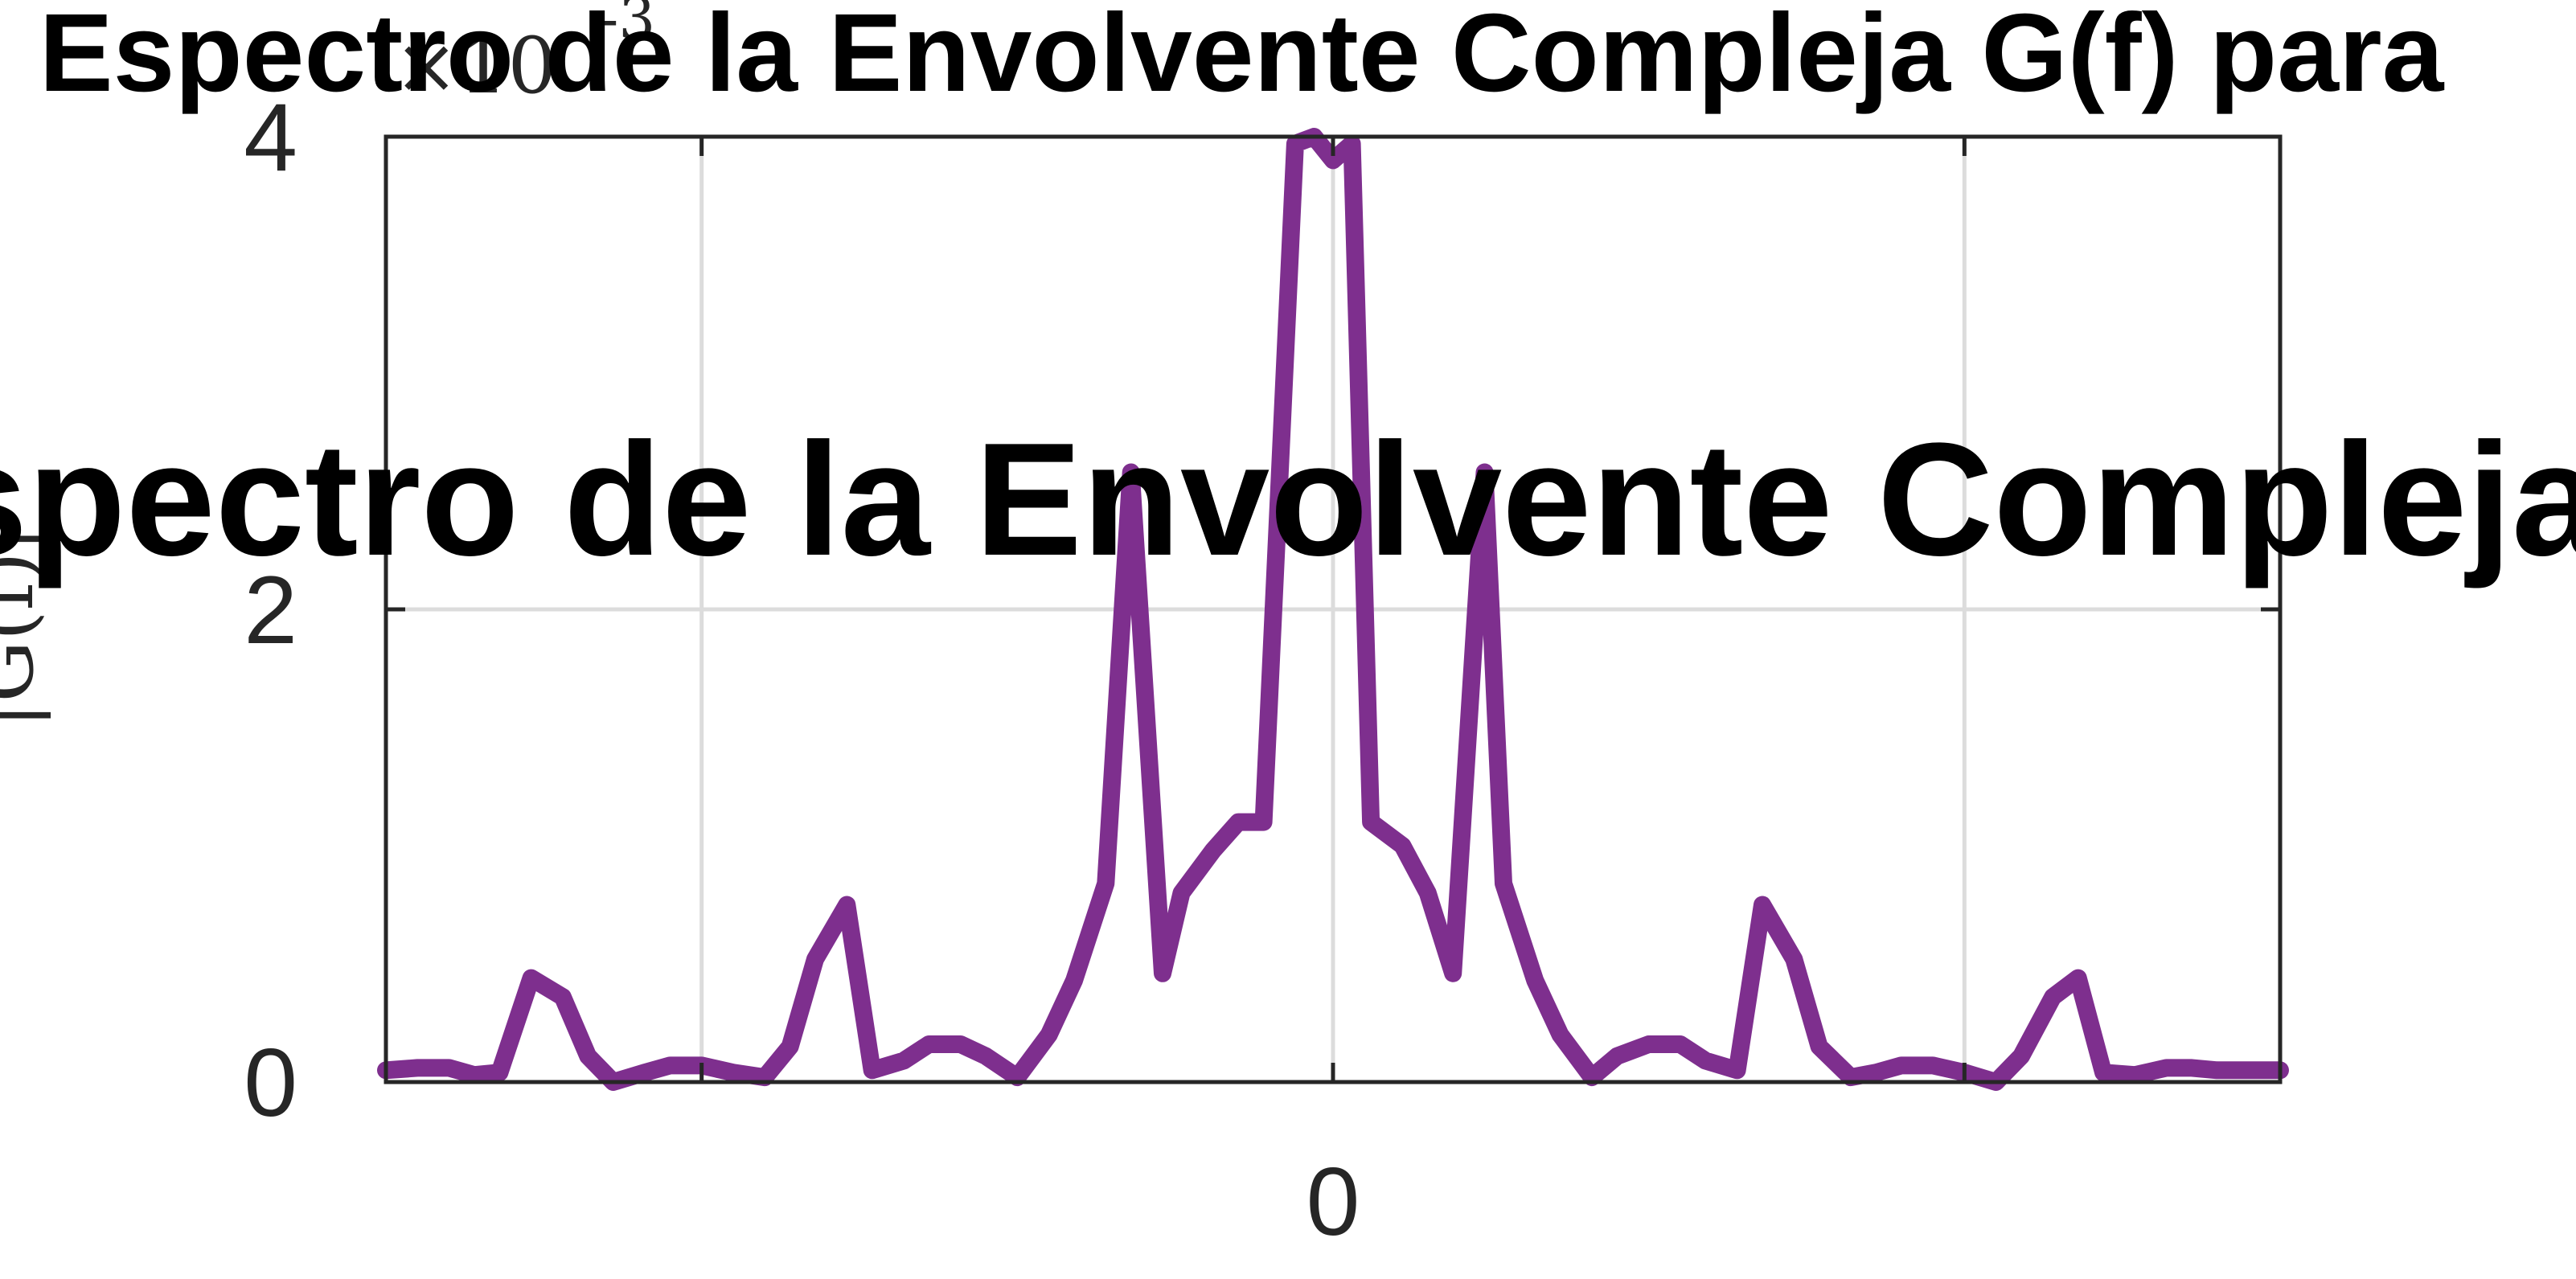 The image size is (2576, 1279). What do you see at coordinates (627, 26) in the screenshot?
I see `y-exponent-power: -3` at bounding box center [627, 26].